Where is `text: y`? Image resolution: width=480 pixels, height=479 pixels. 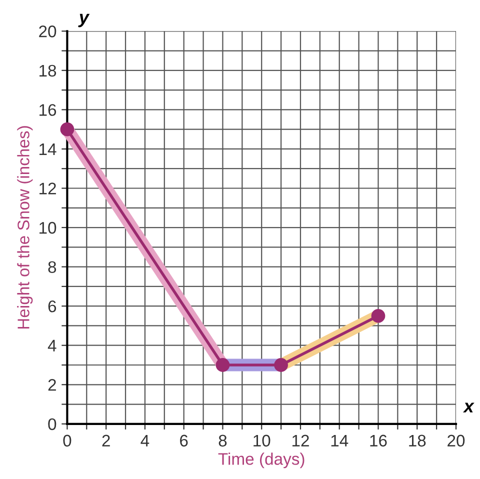
text: y is located at coordinates (84, 21).